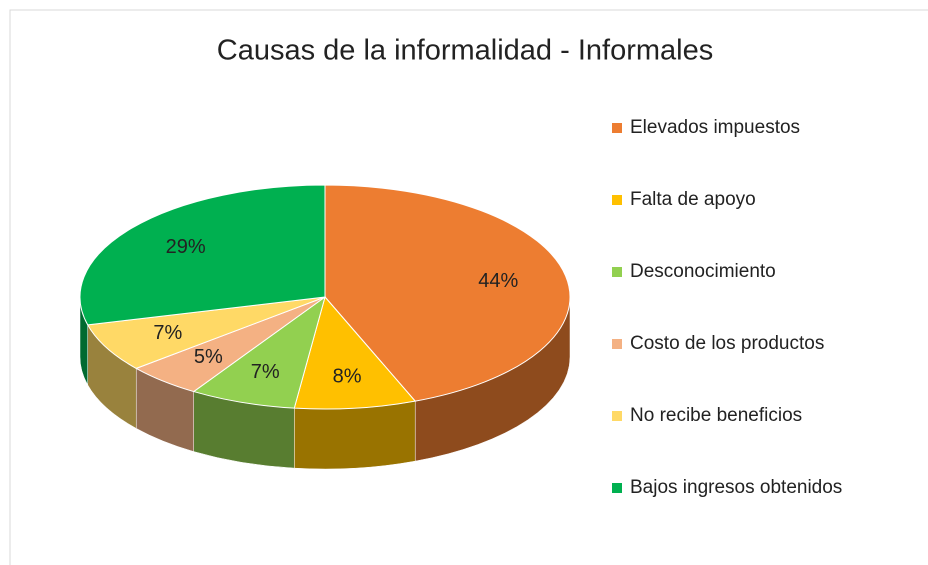  I want to click on legend-item: Costo de los productos, so click(757, 344).